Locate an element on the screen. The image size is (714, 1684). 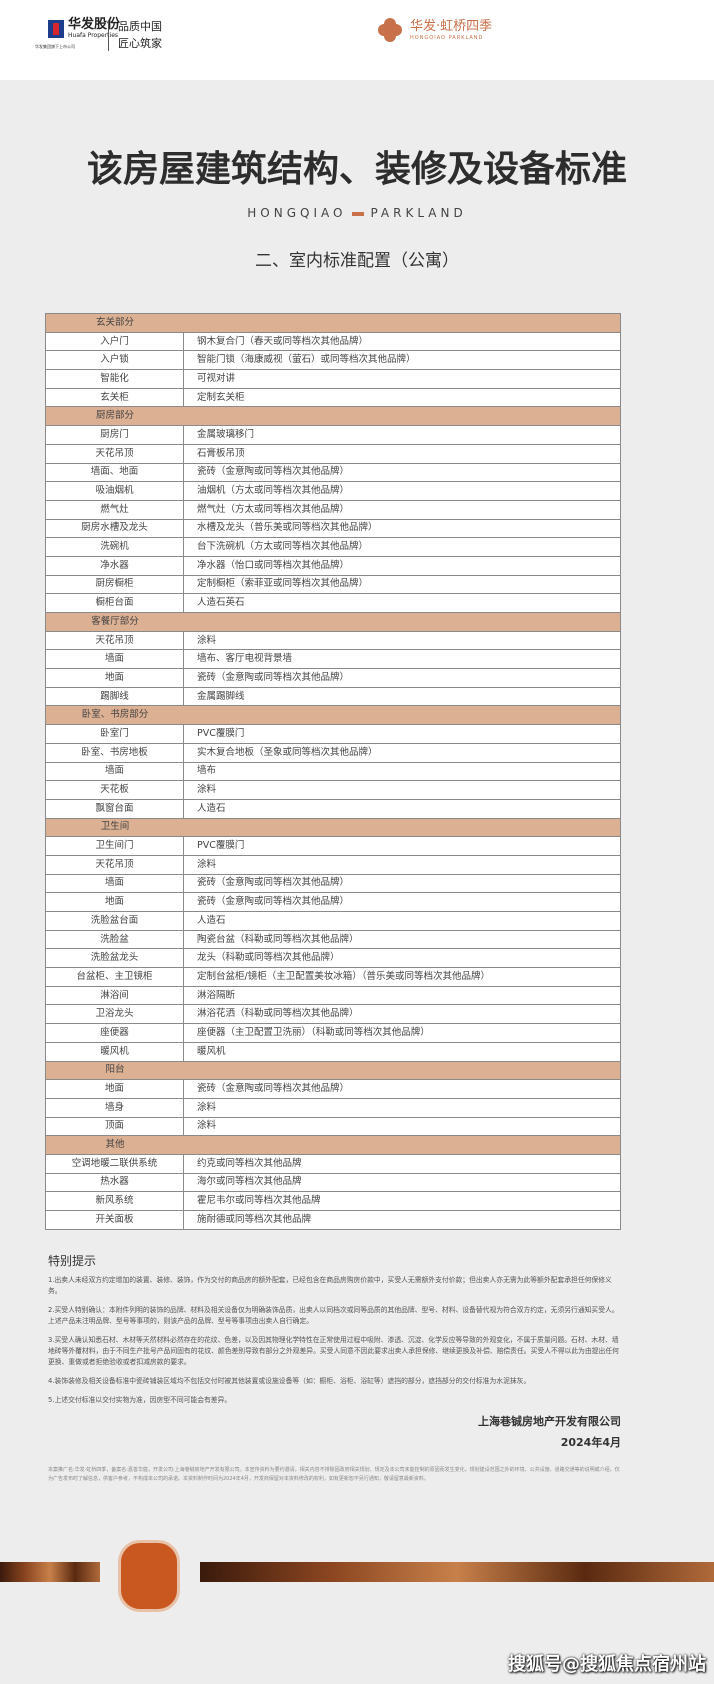
item-spec: 人造石 is located at coordinates (402, 808).